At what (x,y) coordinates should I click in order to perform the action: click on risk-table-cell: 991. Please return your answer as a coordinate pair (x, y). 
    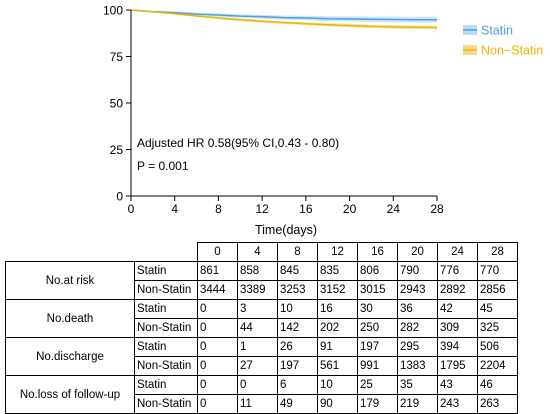
    Looking at the image, I should click on (377, 366).